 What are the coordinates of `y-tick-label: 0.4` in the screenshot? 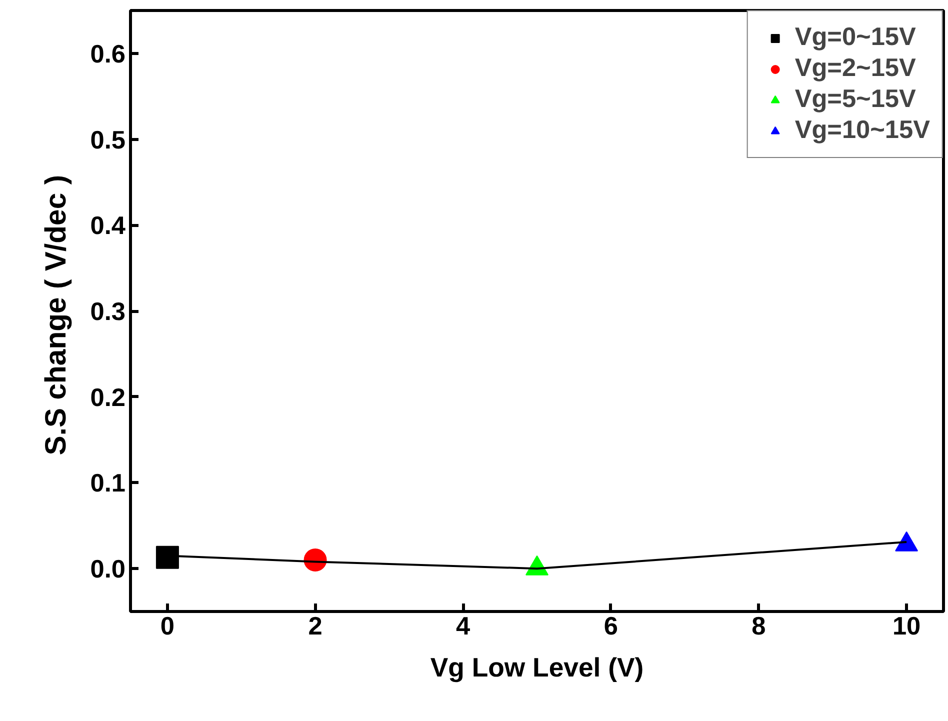 It's located at (108, 226).